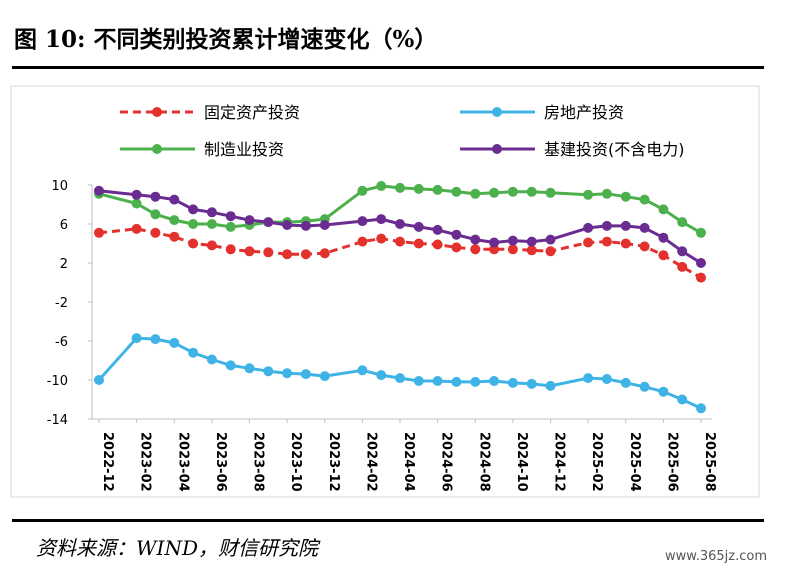  I want to click on x-tick-label: 2024-12, so click(559, 462).